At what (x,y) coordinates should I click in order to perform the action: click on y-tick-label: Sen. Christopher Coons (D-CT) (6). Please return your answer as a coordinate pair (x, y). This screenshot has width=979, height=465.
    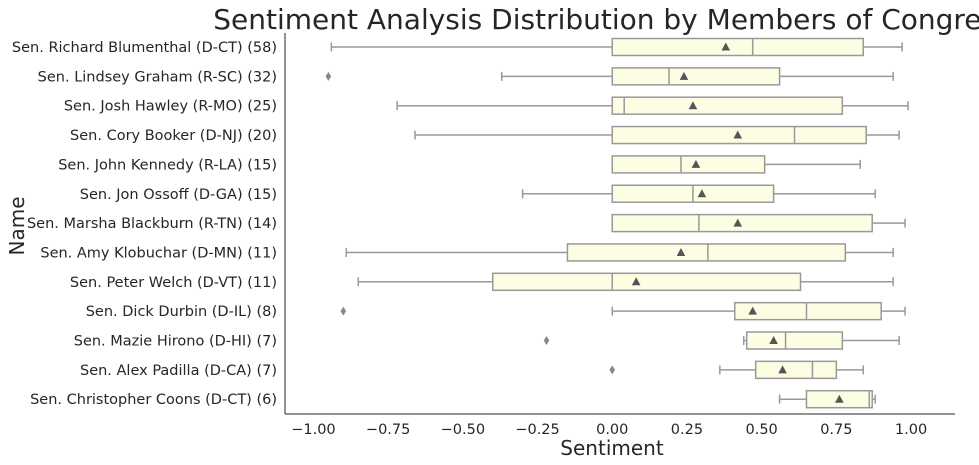
    Looking at the image, I should click on (153, 400).